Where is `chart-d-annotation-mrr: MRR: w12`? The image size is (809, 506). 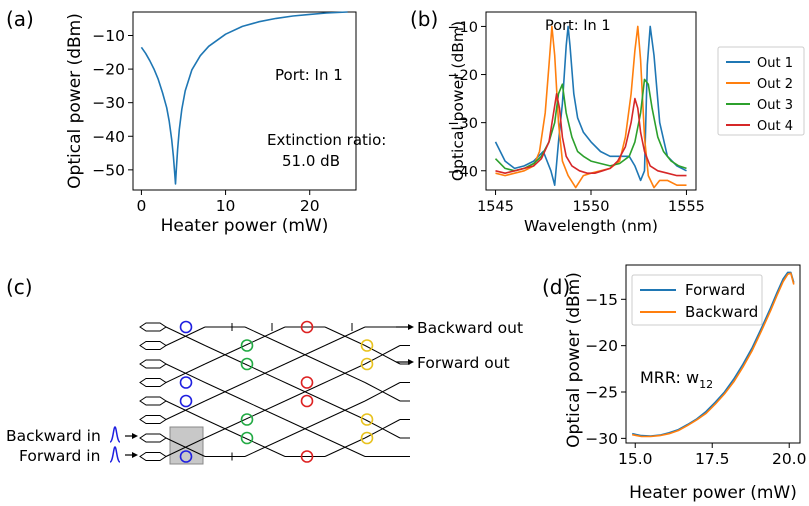
chart-d-annotation-mrr: MRR: w12 is located at coordinates (676, 379).